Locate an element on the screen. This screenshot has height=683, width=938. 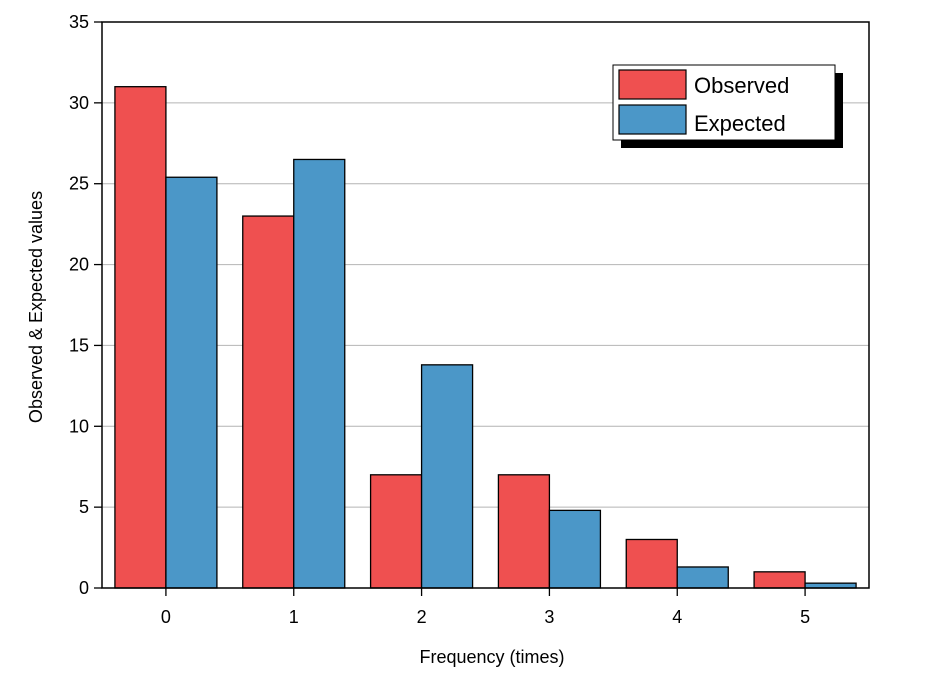
x-tick-label: 4 is located at coordinates (677, 617).